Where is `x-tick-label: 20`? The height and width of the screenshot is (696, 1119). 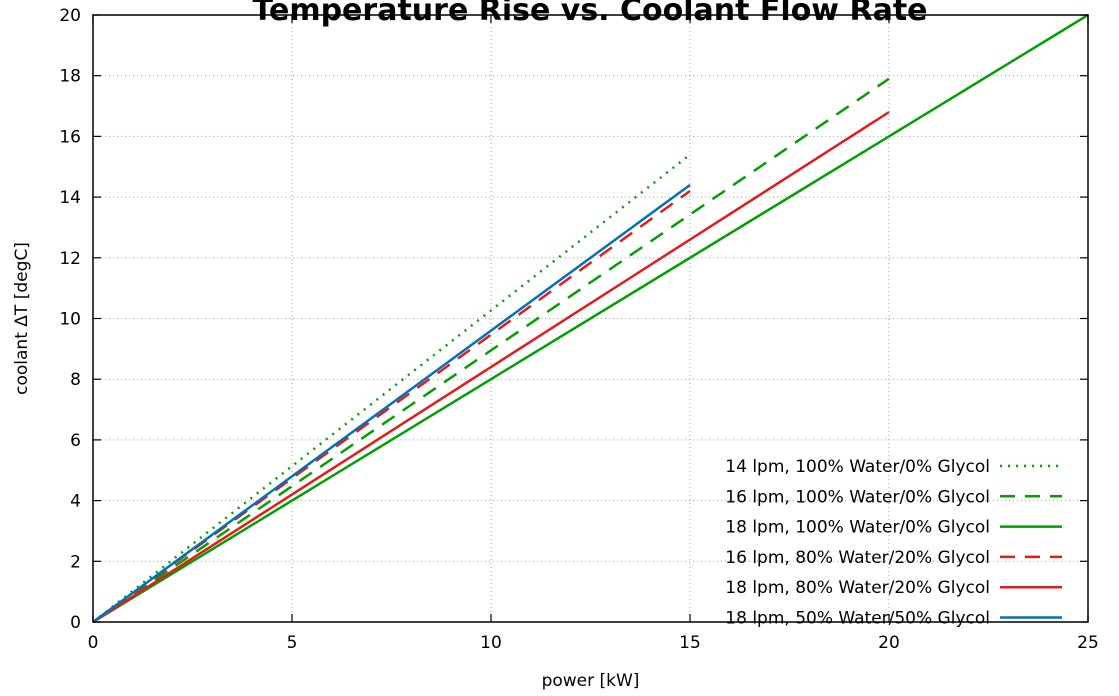 x-tick-label: 20 is located at coordinates (889, 643).